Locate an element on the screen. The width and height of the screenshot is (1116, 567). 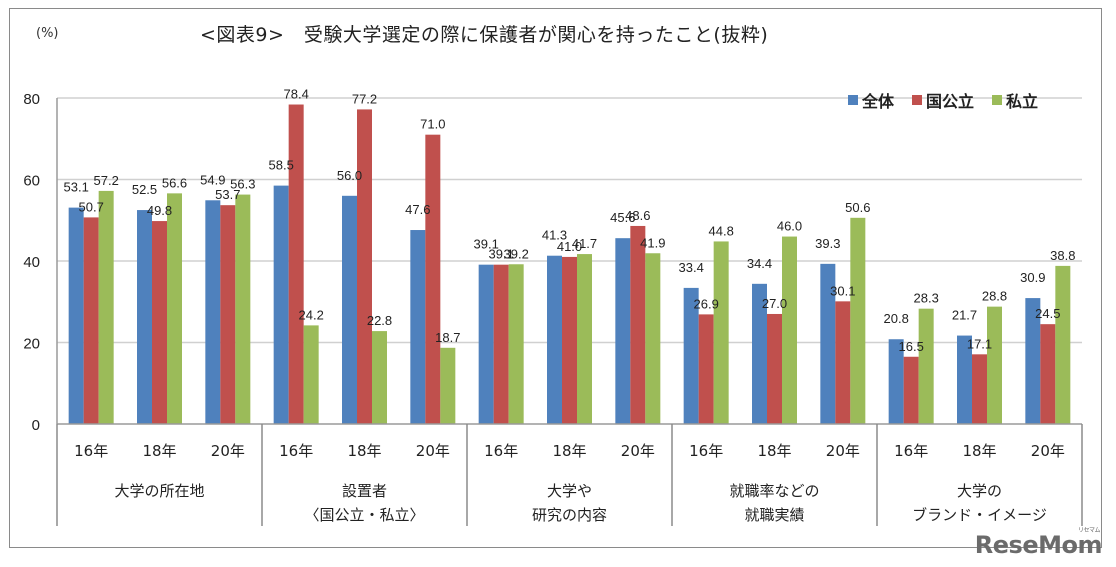
data-label: 28.8 is located at coordinates (994, 296).